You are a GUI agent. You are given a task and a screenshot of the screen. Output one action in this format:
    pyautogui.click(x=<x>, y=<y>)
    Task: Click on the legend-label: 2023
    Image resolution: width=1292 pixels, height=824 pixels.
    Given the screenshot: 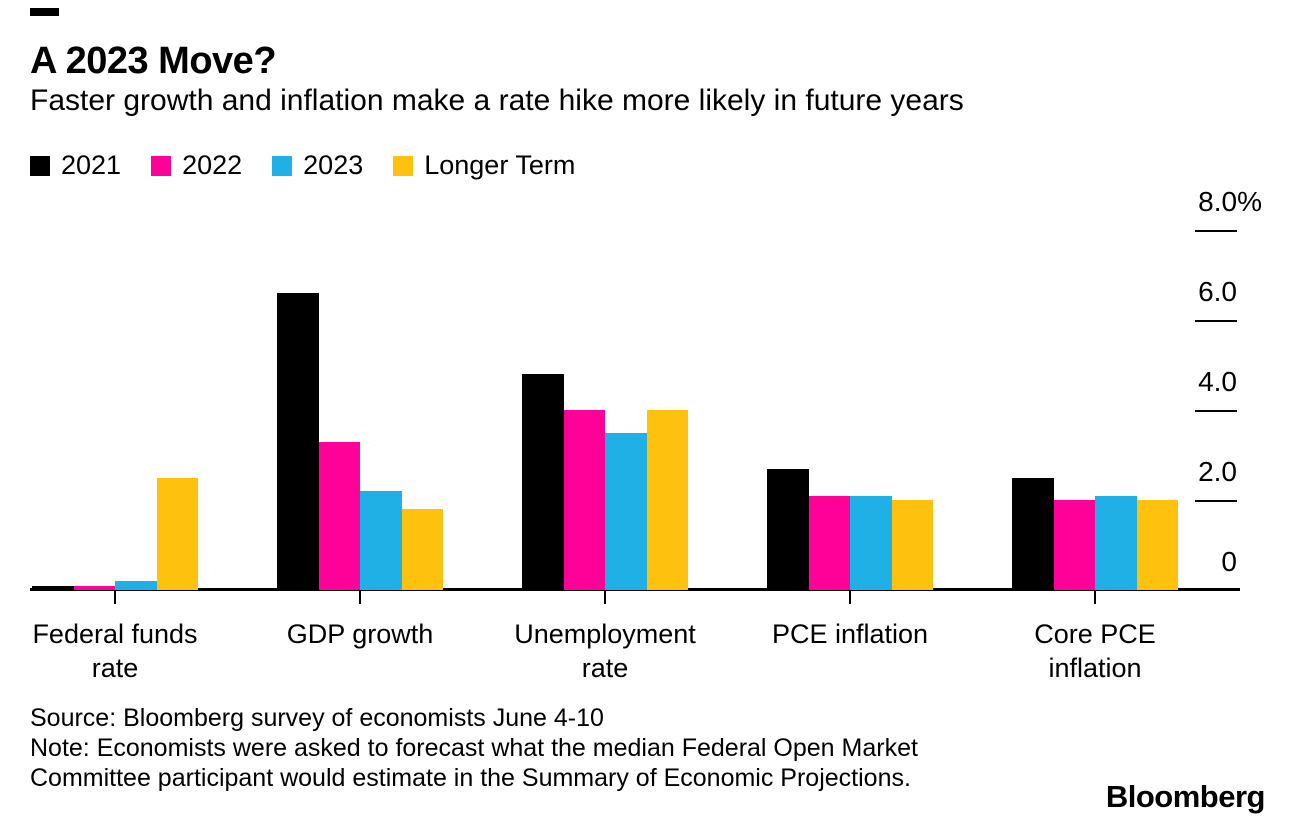 What is the action you would take?
    pyautogui.click(x=333, y=165)
    